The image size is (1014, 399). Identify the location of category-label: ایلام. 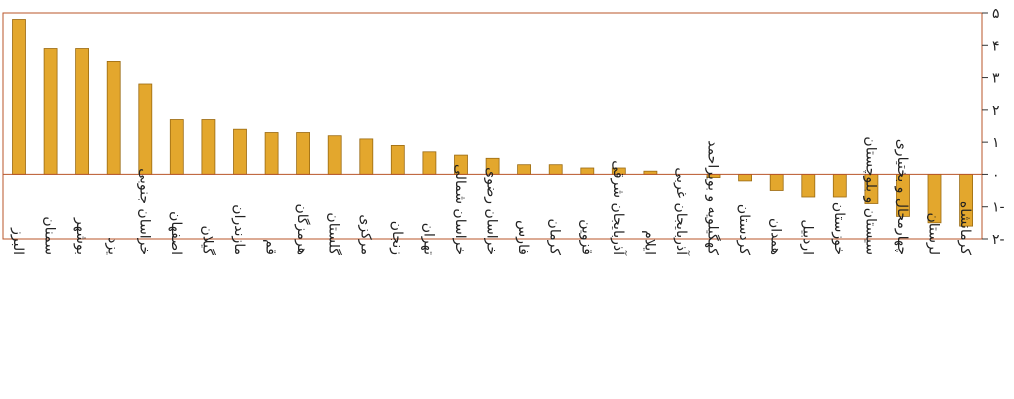
(649, 242).